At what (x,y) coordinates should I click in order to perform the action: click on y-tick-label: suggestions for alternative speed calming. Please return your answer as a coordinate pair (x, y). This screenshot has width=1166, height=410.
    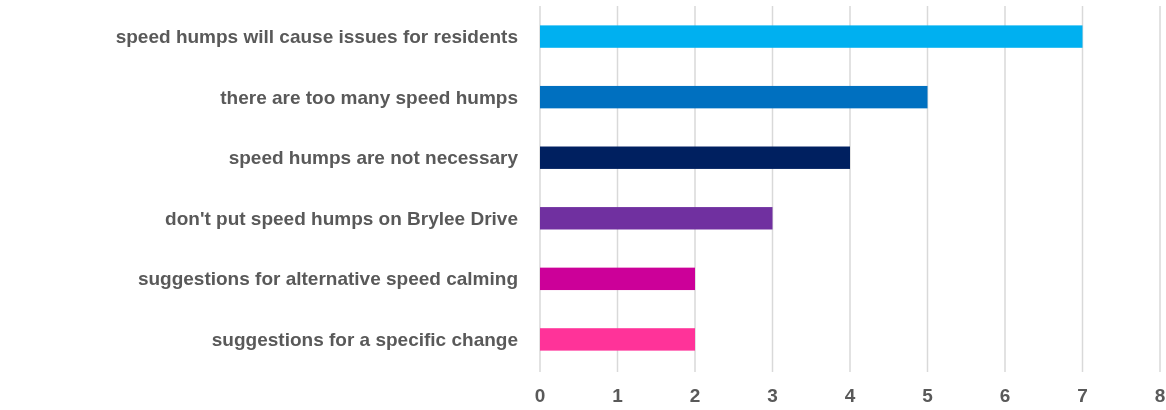
    Looking at the image, I should click on (327, 279).